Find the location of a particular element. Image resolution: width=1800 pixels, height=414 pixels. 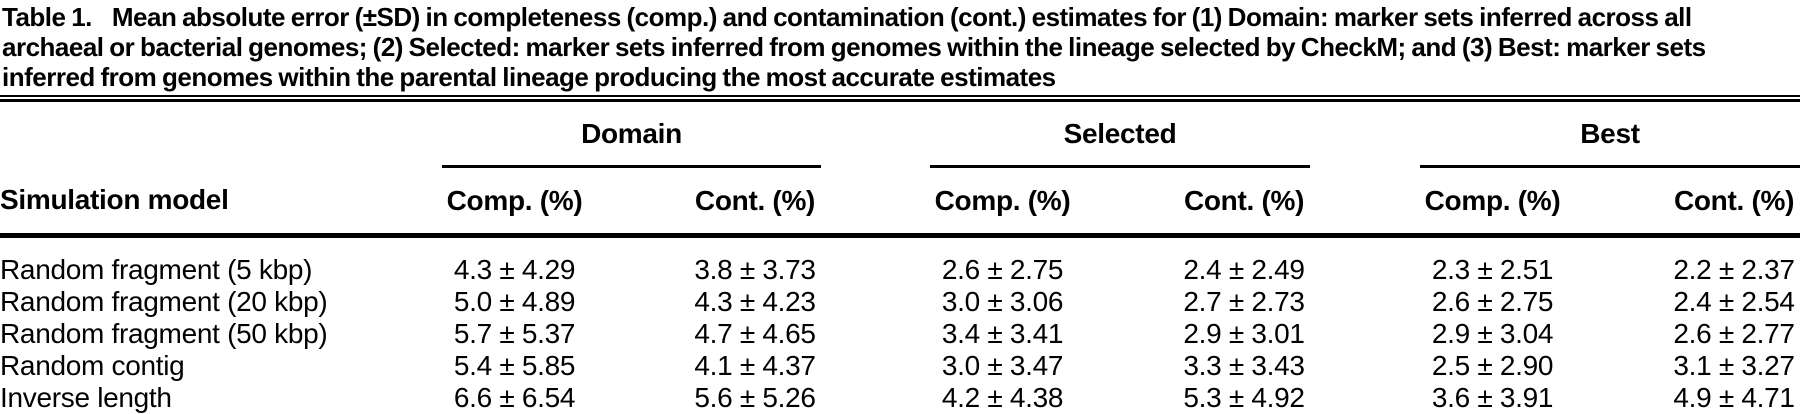

cell-selected-comp: 2.6 ± 2.75 is located at coordinates (1002, 269).